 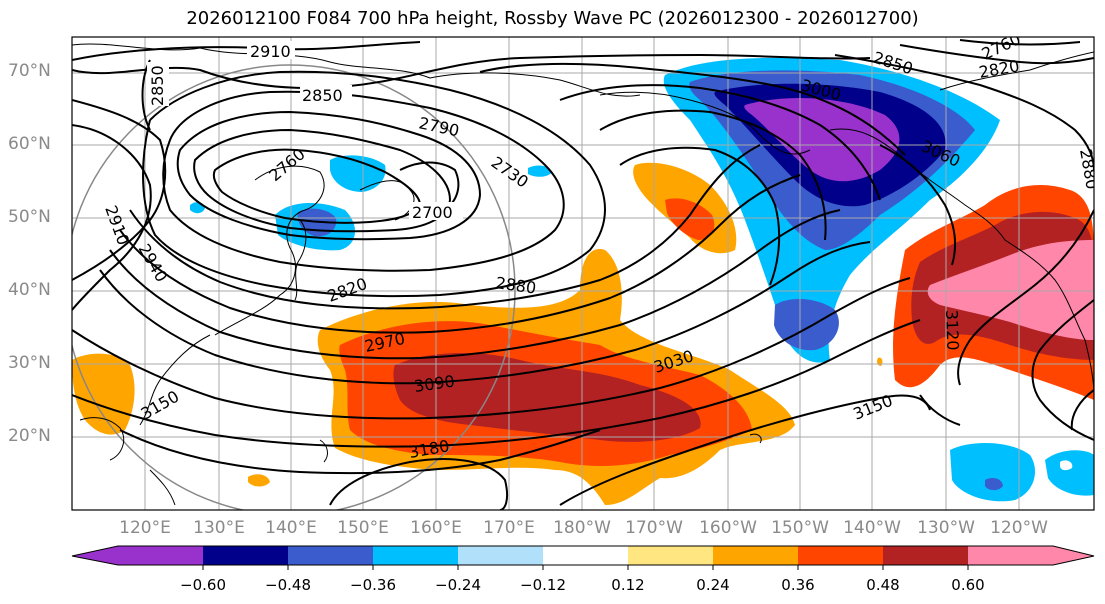 What do you see at coordinates (29, 144) in the screenshot?
I see `lat-label: 60°N` at bounding box center [29, 144].